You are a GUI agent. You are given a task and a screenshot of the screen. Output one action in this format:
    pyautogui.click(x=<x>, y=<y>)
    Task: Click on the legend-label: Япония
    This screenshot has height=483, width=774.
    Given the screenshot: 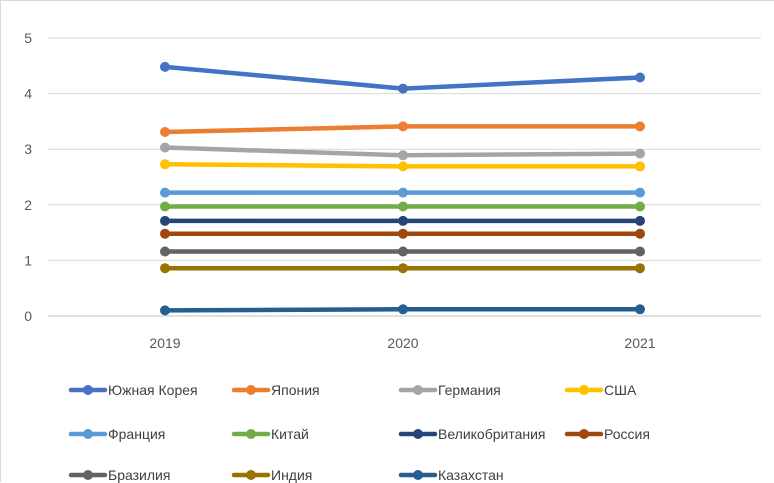 What is the action you would take?
    pyautogui.click(x=295, y=390)
    